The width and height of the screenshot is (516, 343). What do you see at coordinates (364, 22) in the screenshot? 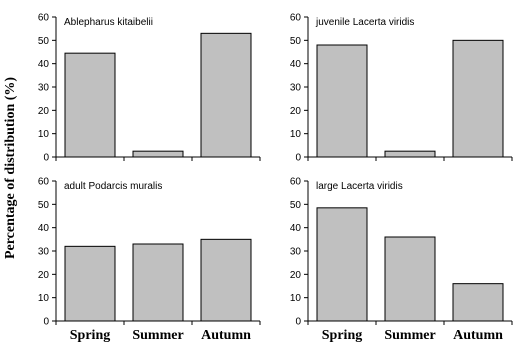
I see `panel-title: juvenile Lacerta viridis` at bounding box center [364, 22].